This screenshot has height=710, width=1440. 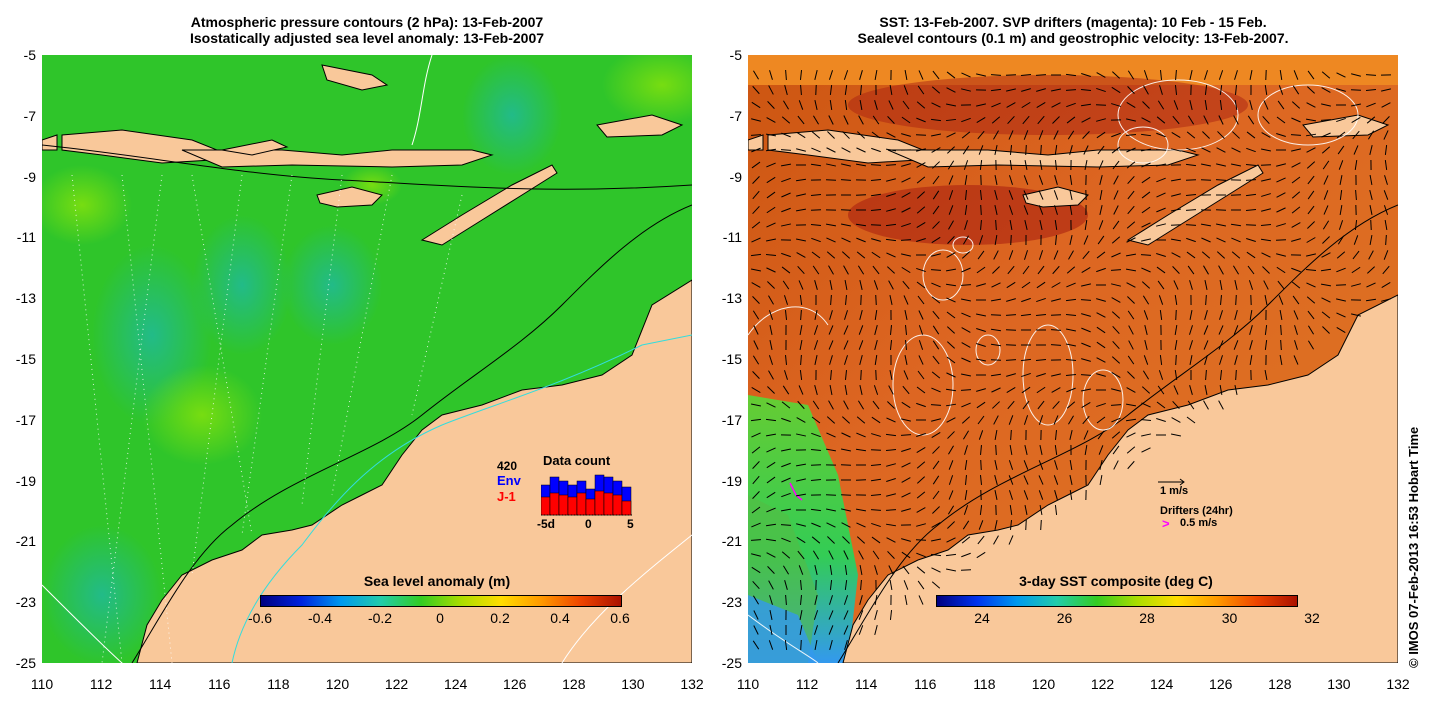 What do you see at coordinates (1174, 491) in the screenshot?
I see `velocity-key-label: 1 m/s` at bounding box center [1174, 491].